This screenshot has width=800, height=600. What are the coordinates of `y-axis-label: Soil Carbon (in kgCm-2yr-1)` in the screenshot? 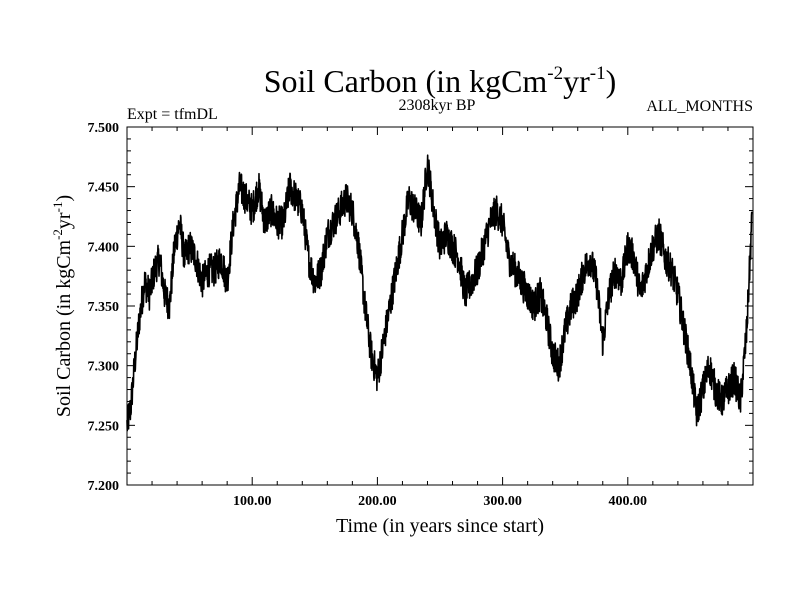 It's located at (62, 306).